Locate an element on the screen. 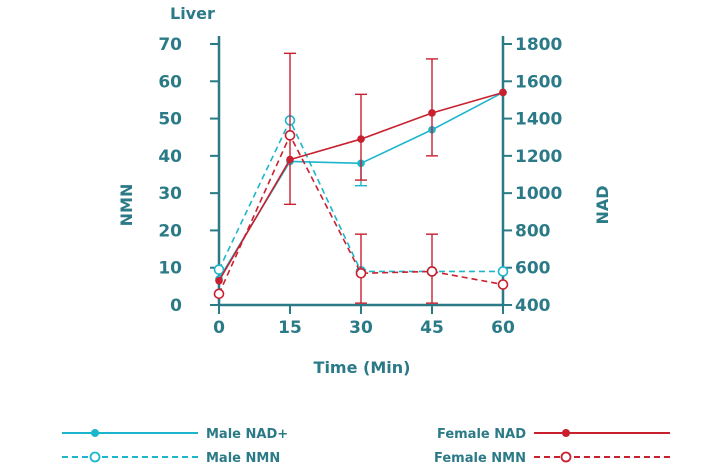  legend-item-female-nad: Female NAD is located at coordinates (553, 434).